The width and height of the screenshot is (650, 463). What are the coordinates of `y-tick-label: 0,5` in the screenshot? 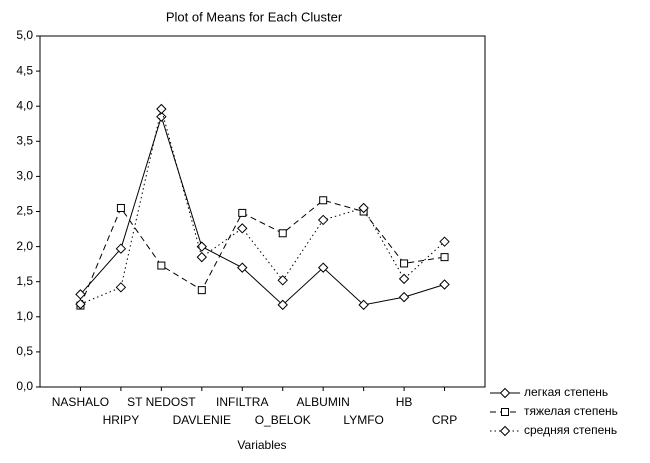 It's located at (24, 351).